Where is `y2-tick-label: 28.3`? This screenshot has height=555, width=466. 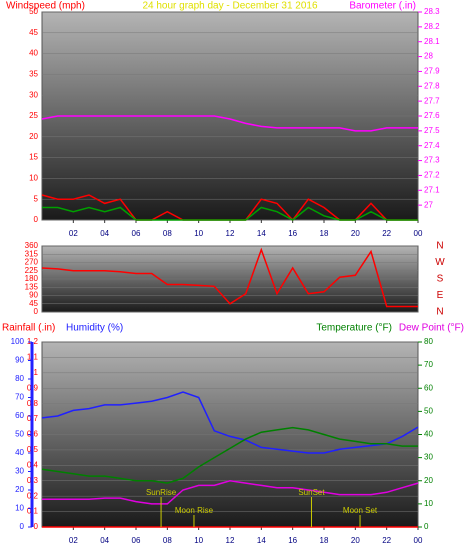
y2-tick-label: 28.3 is located at coordinates (432, 11).